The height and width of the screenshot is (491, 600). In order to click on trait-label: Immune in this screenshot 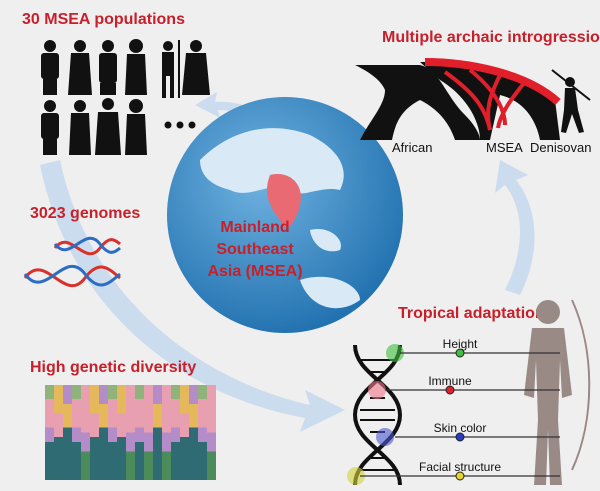, I will do `click(450, 381)`.